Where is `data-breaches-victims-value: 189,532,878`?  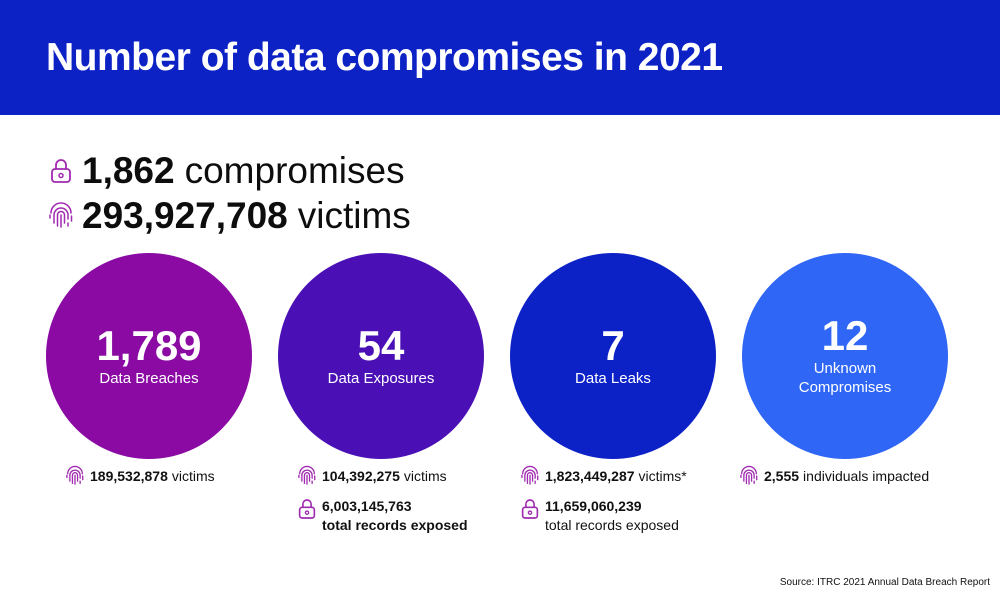 data-breaches-victims-value: 189,532,878 is located at coordinates (129, 476).